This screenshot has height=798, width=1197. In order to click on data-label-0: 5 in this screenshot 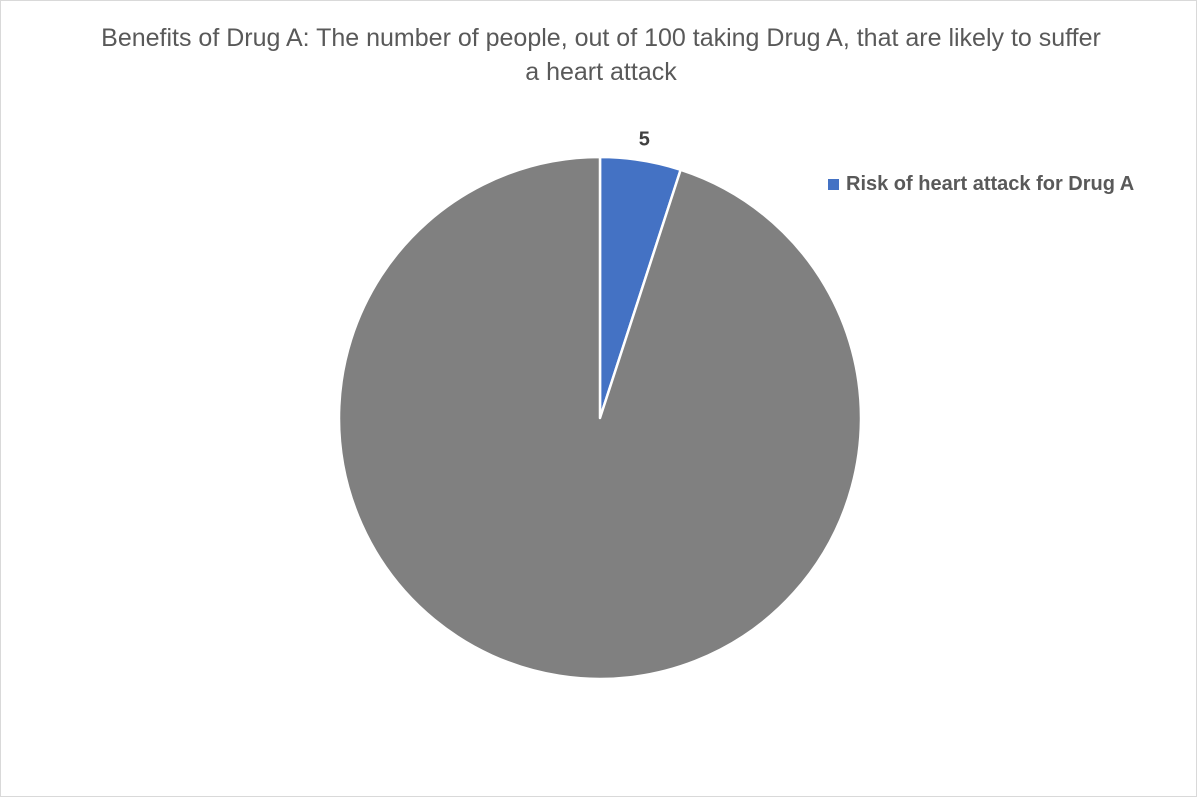, I will do `click(644, 139)`.